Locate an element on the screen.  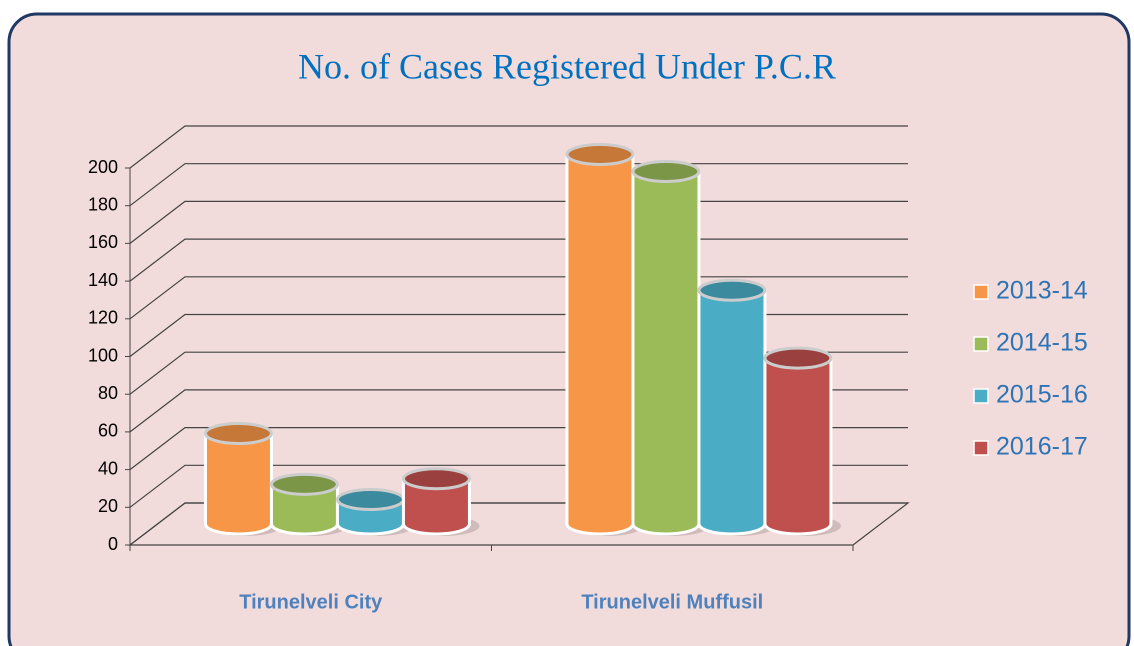
y-tick-label: 60 is located at coordinates (108, 431).